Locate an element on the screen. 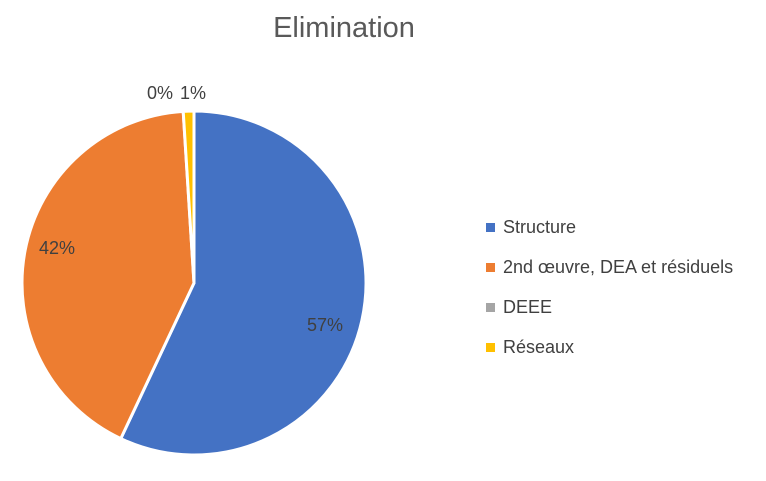  legend-item-structure: Structure is located at coordinates (609, 227).